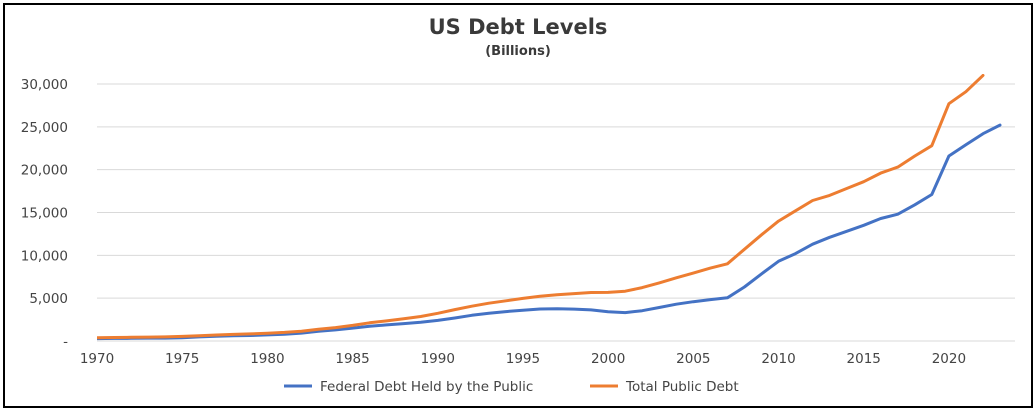 Image resolution: width=1036 pixels, height=411 pixels. I want to click on x-tick-label: 2010, so click(778, 359).